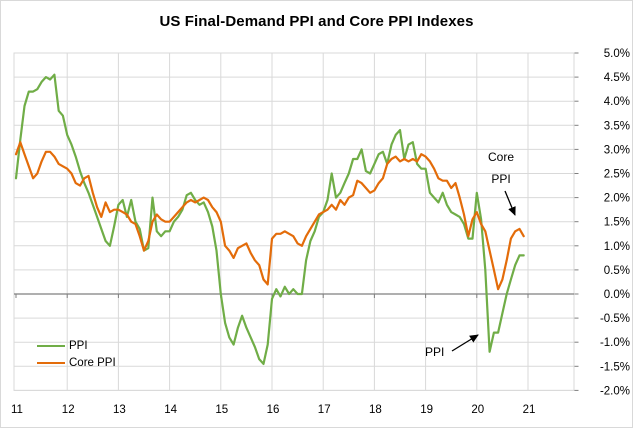  Describe the element at coordinates (500, 157) in the screenshot. I see `core-ppi-annotation-line1: Core` at that location.